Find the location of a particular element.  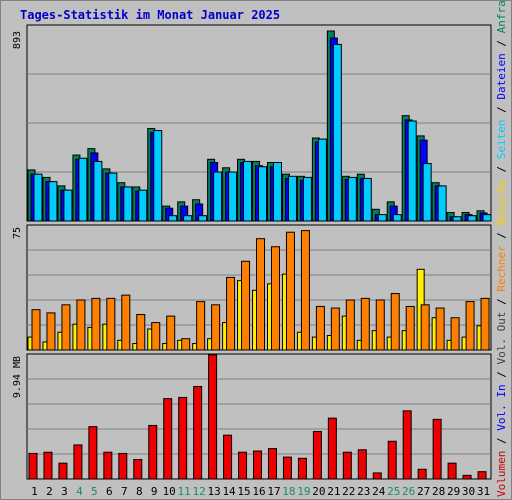

legend-item-6: Seiten is located at coordinates (501, 139).